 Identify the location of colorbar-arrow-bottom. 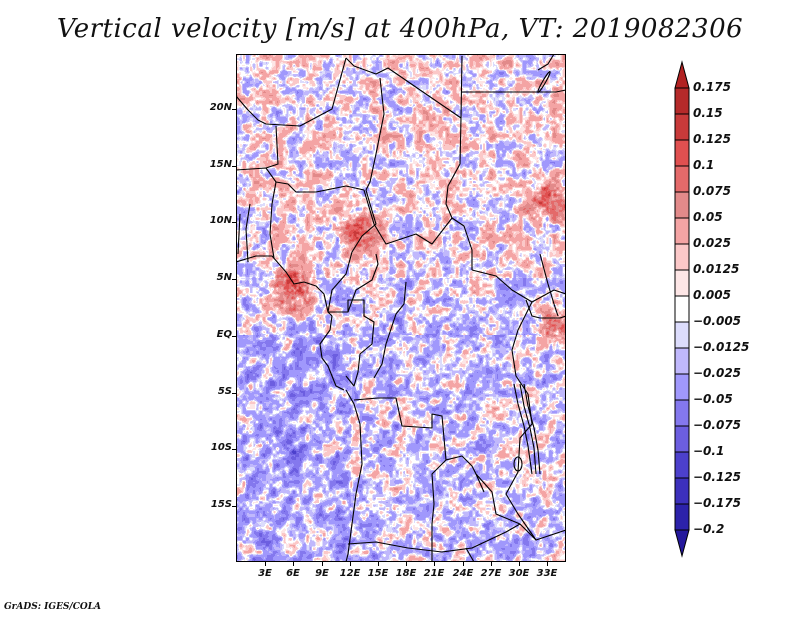
(682, 543).